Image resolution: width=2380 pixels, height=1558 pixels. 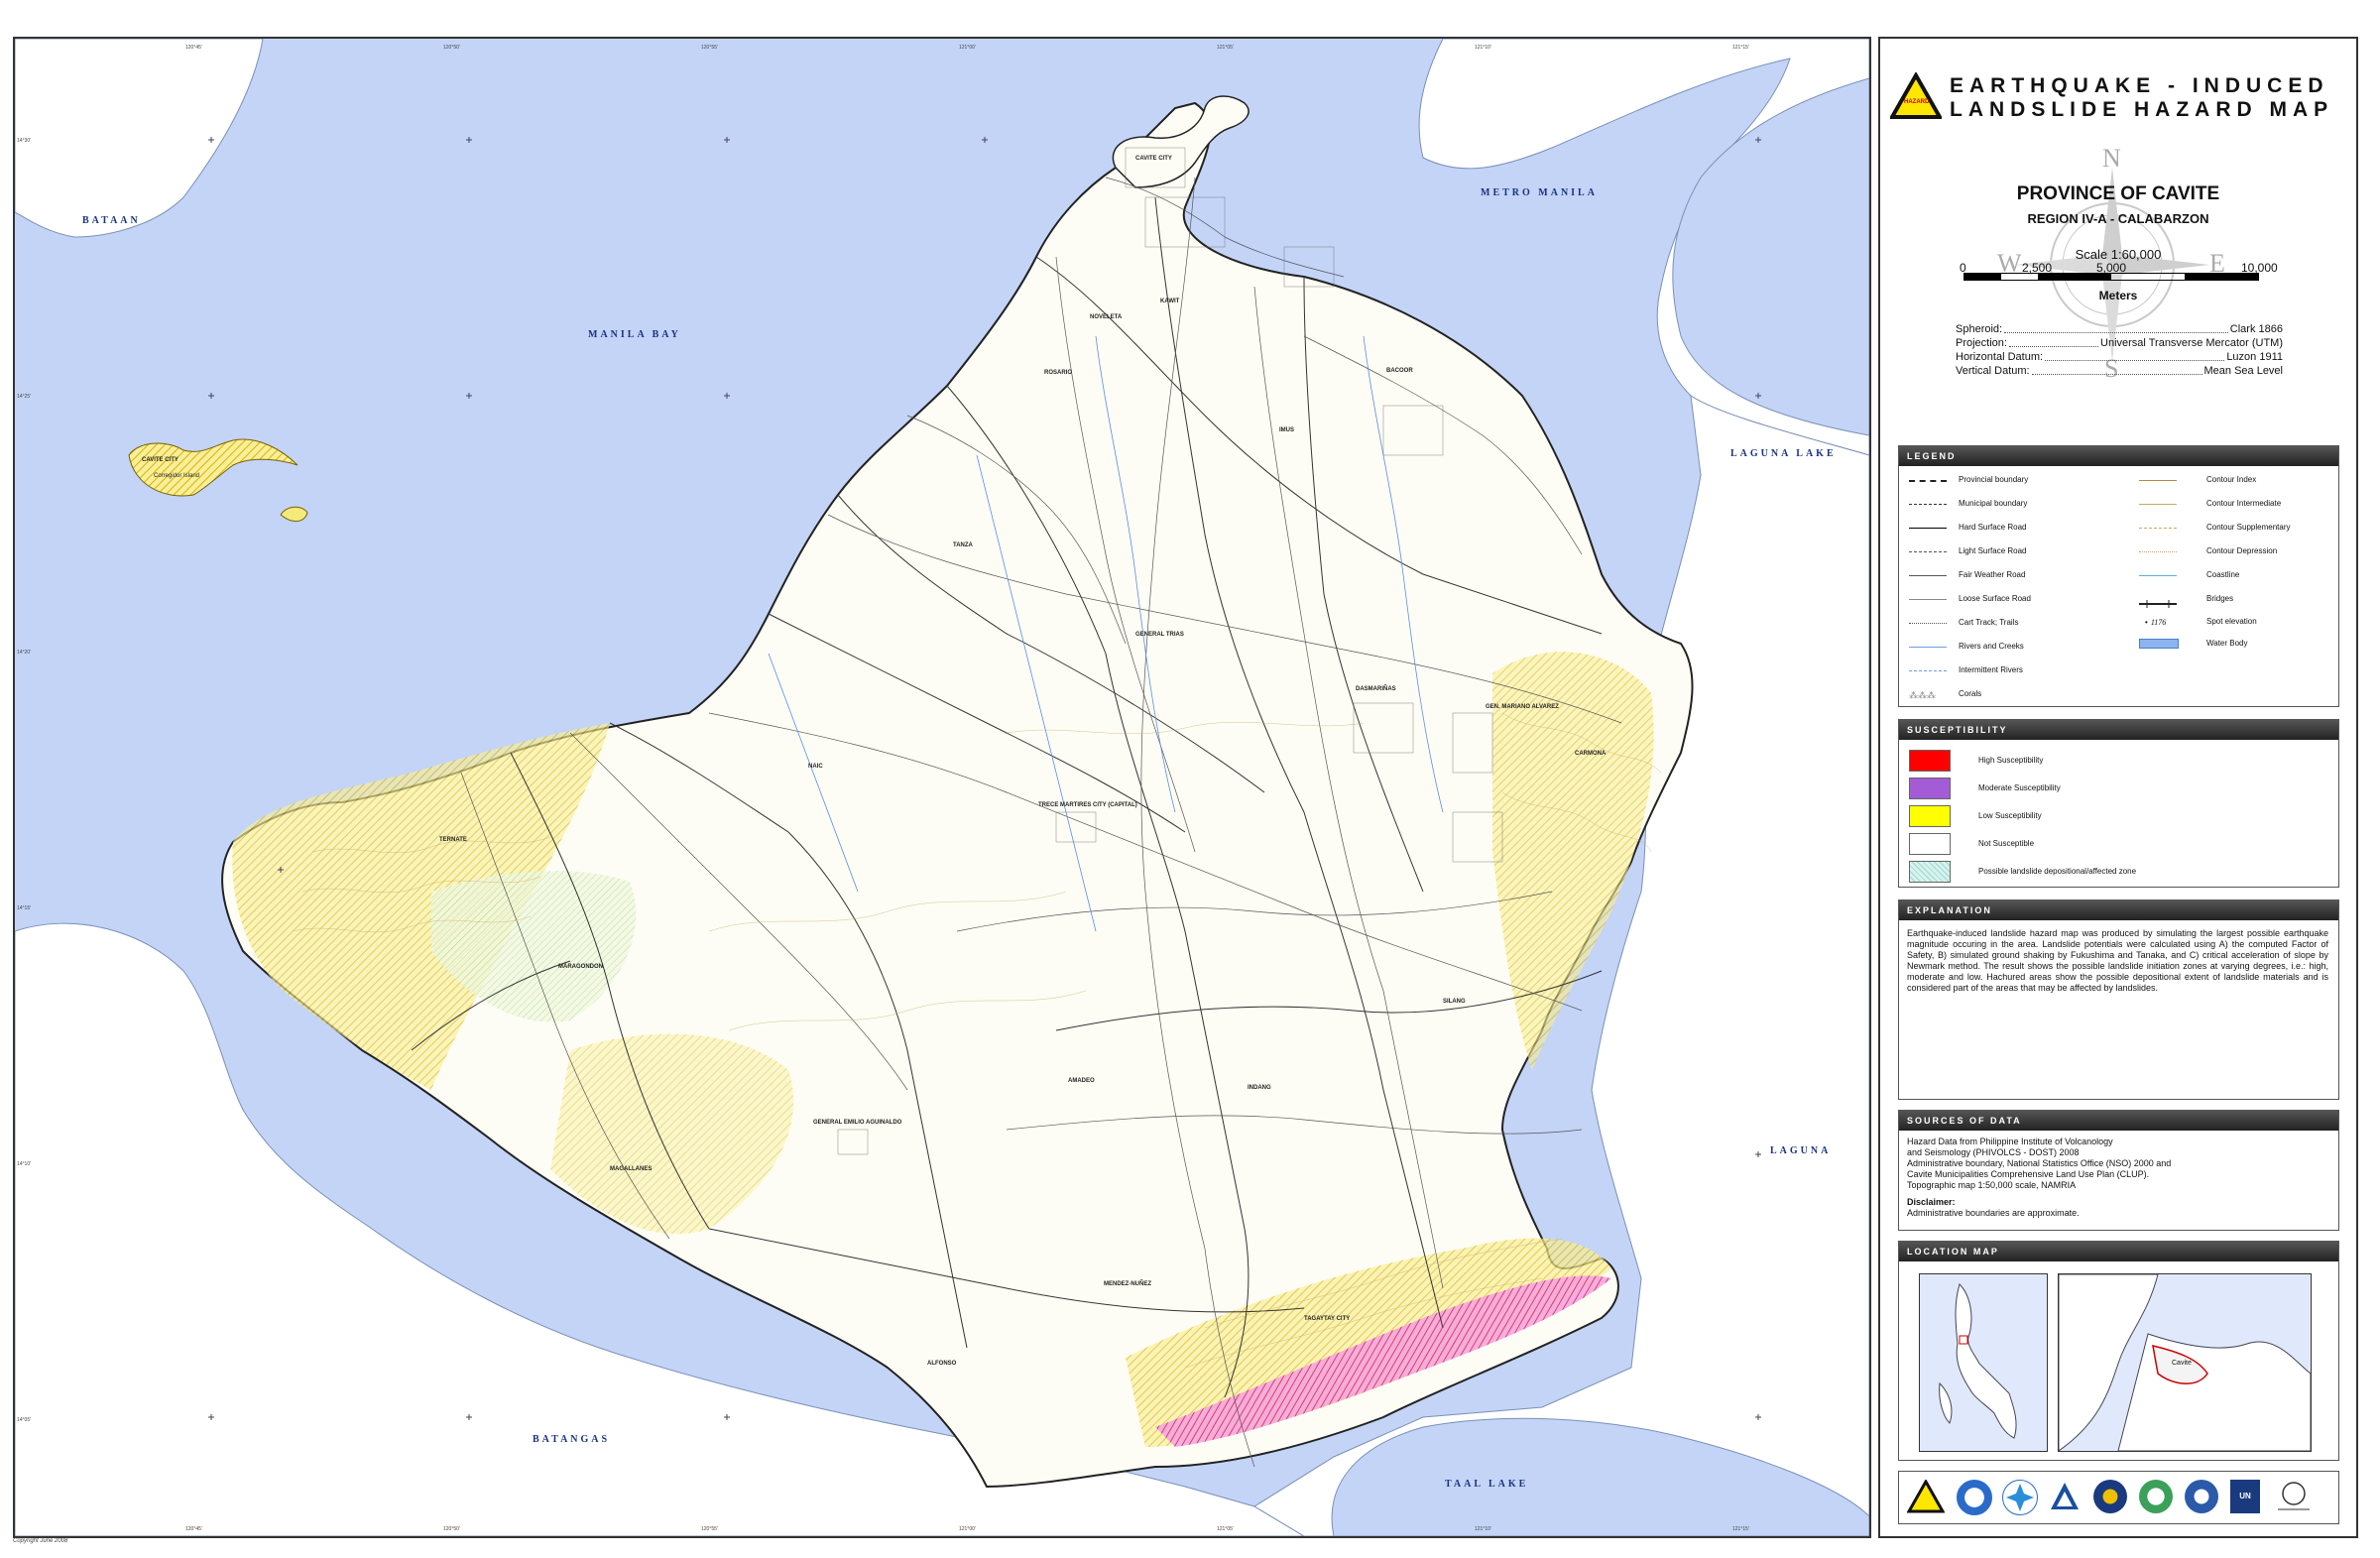 I want to click on tick-side-1: 14°30', so click(x=24, y=141).